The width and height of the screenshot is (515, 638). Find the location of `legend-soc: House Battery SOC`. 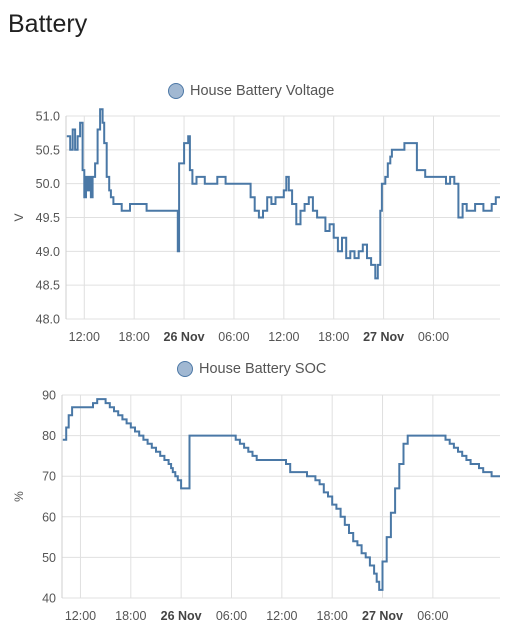

legend-soc: House Battery SOC is located at coordinates (251, 369).